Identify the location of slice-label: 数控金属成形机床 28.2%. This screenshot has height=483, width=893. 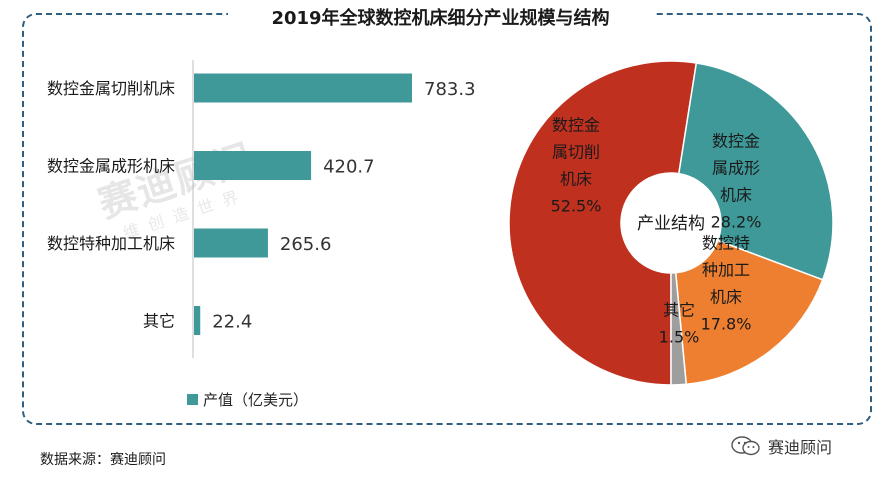
(736, 182).